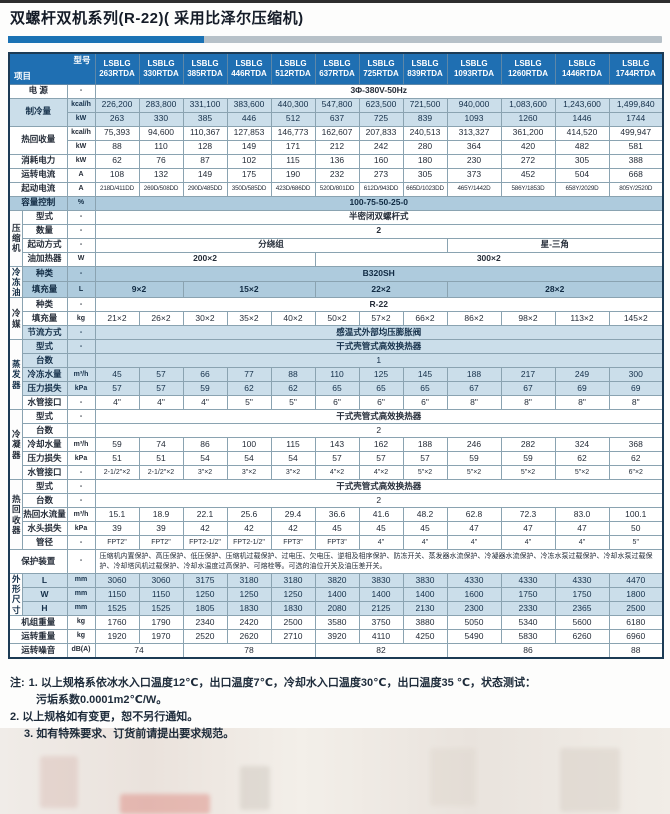 The width and height of the screenshot is (670, 814). What do you see at coordinates (636, 529) in the screenshot?
I see `cell-hr-dp-12: 50` at bounding box center [636, 529].